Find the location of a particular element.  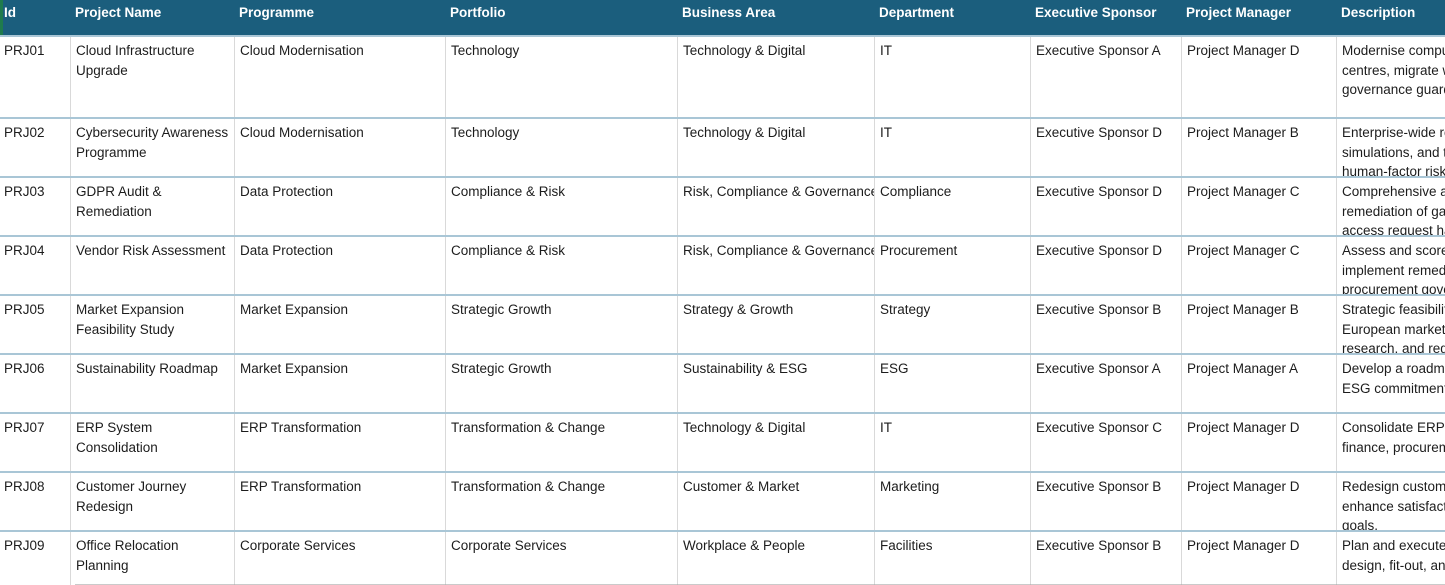

cell-id: PRJ03 is located at coordinates (24, 191).